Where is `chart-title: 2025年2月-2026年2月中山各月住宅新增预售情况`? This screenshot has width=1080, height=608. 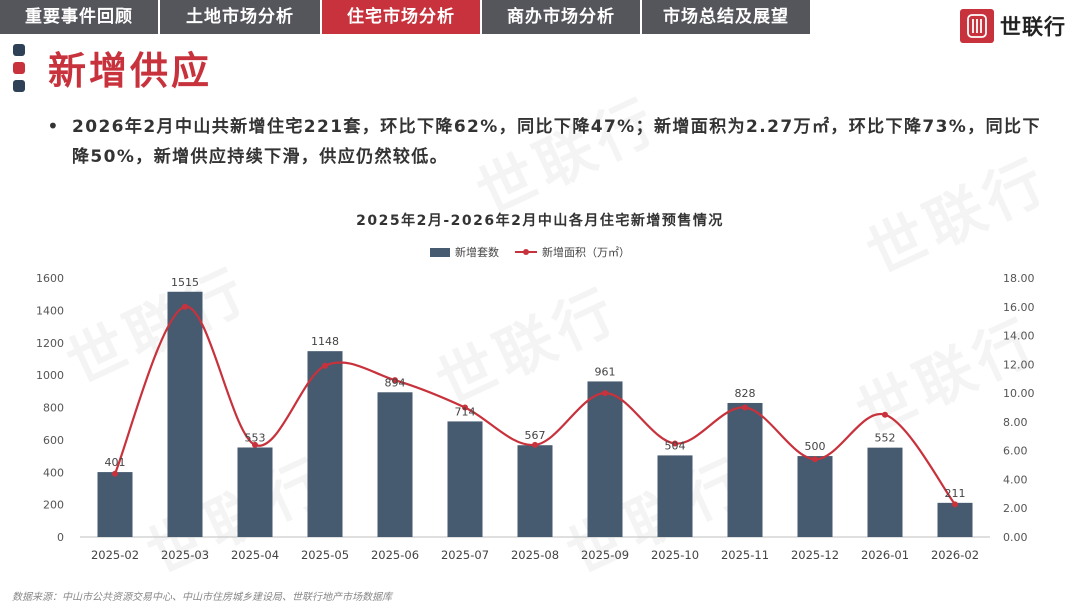 chart-title: 2025年2月-2026年2月中山各月住宅新增预售情况 is located at coordinates (540, 221).